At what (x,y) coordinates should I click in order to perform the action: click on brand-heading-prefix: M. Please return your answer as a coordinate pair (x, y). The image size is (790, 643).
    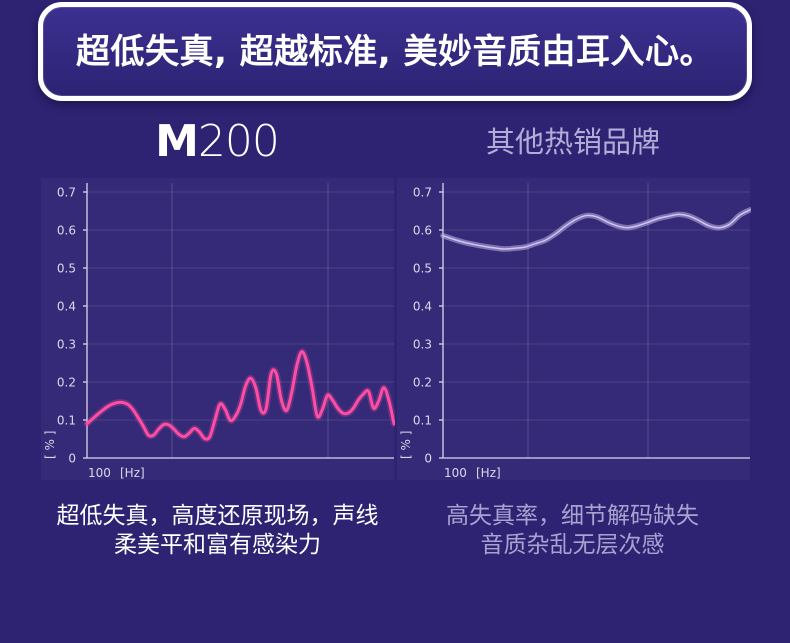
    Looking at the image, I should click on (177, 141).